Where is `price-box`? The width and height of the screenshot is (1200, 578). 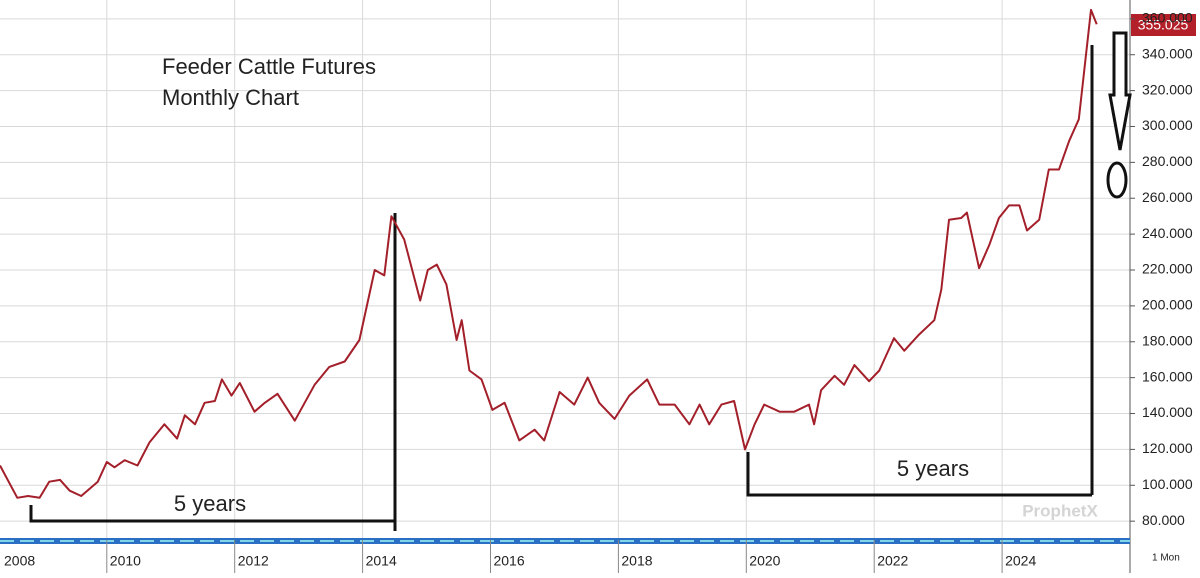
price-box is located at coordinates (1163, 25).